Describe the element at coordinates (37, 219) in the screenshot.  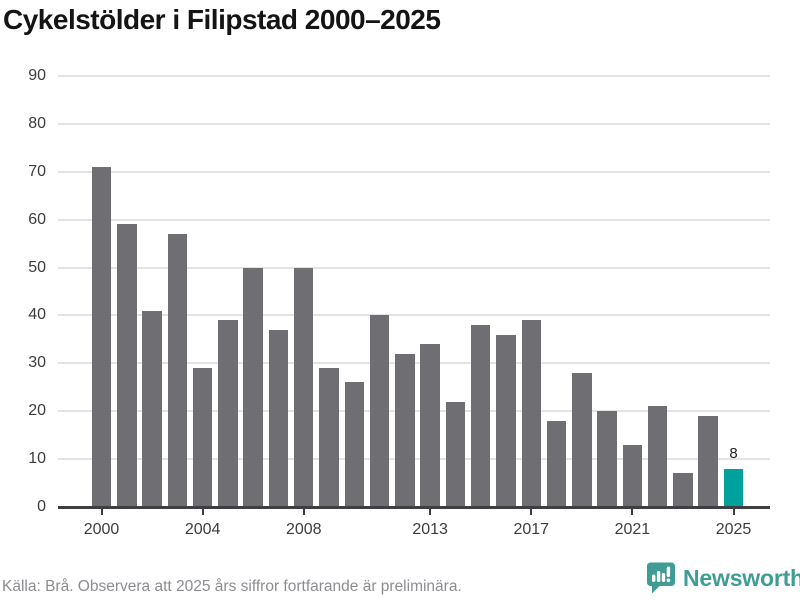
I see `y-axis-label-60: 60` at that location.